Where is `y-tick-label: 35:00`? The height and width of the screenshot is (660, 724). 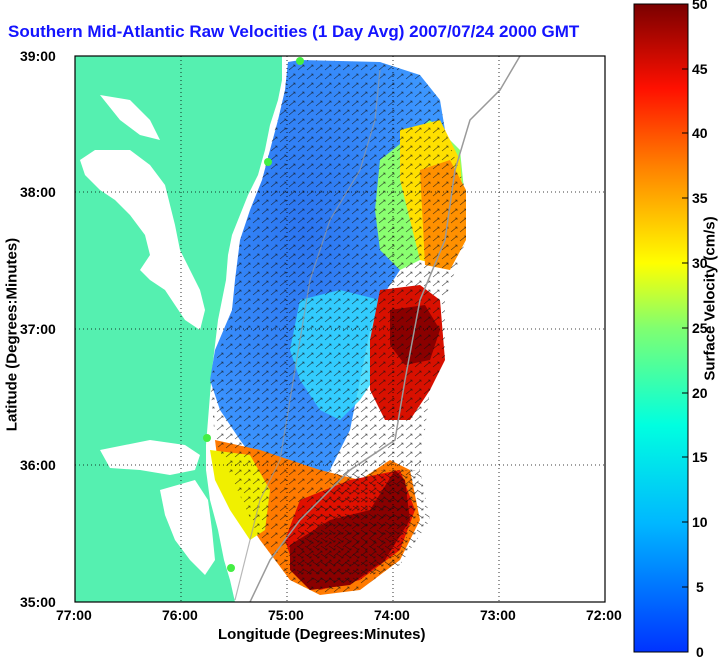
y-tick-label: 35:00 is located at coordinates (38, 602).